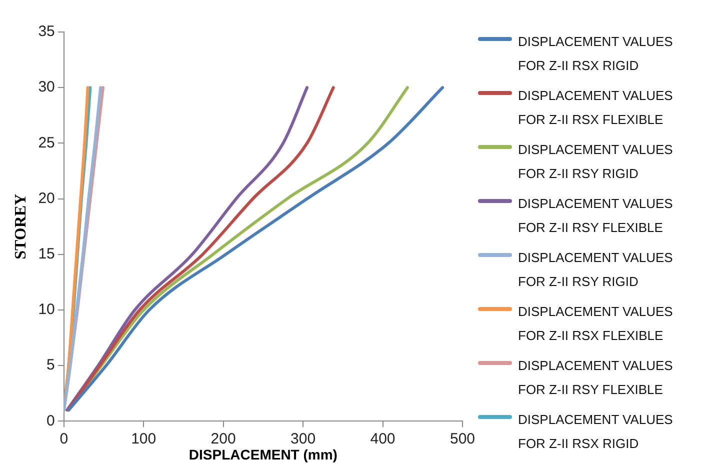 Image resolution: width=719 pixels, height=476 pixels. What do you see at coordinates (462, 439) in the screenshot?
I see `x-tick-label: 500` at bounding box center [462, 439].